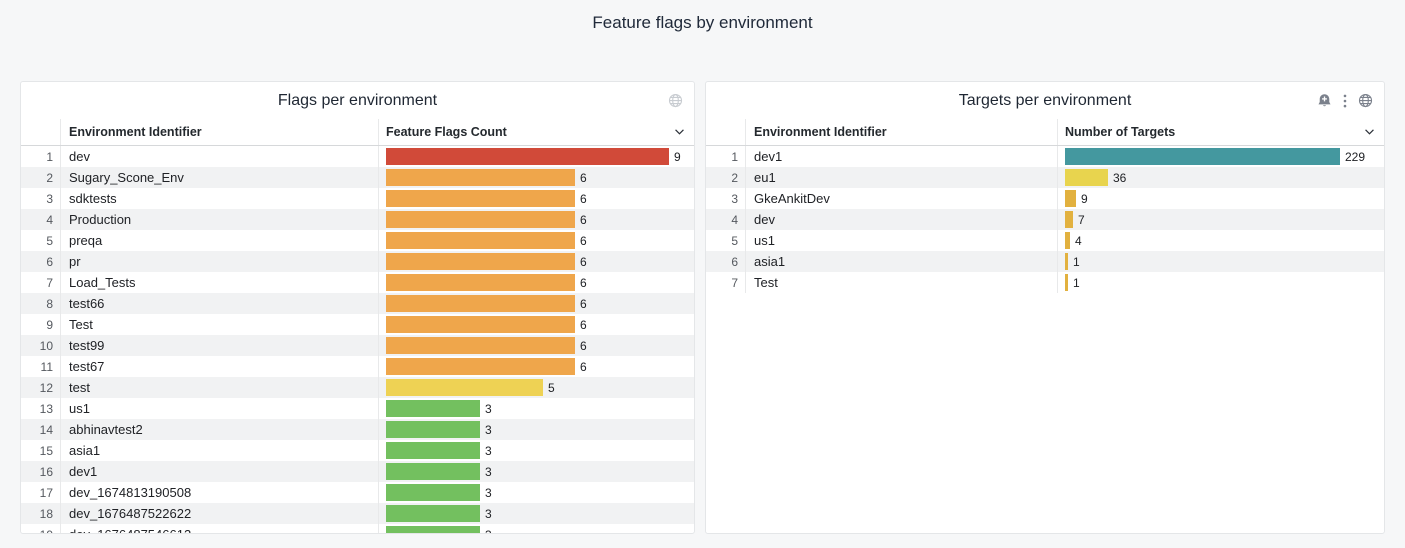  I want to click on row-index: 11, so click(41, 366).